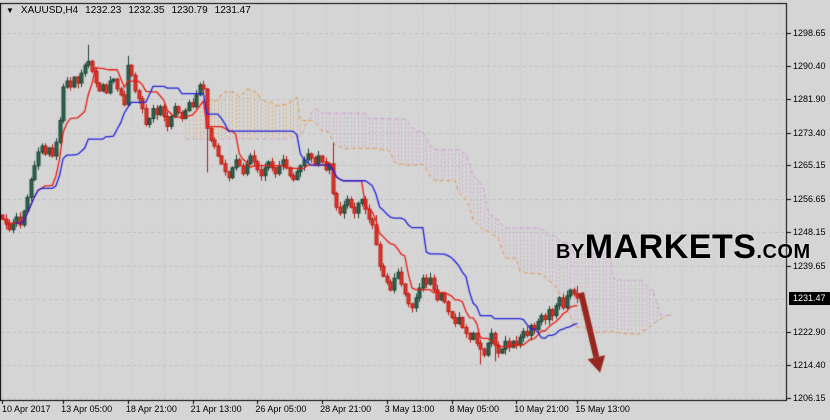 The height and width of the screenshot is (420, 830). What do you see at coordinates (809, 265) in the screenshot?
I see `price-axis-label: 1239.65` at bounding box center [809, 265].